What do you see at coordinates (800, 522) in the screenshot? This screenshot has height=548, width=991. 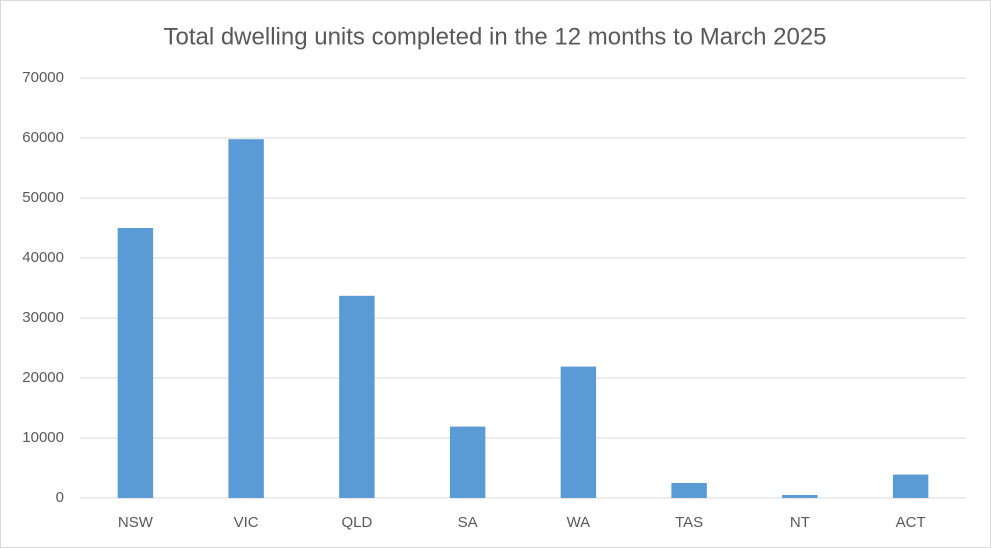 I see `x-tick-label: NT` at bounding box center [800, 522].